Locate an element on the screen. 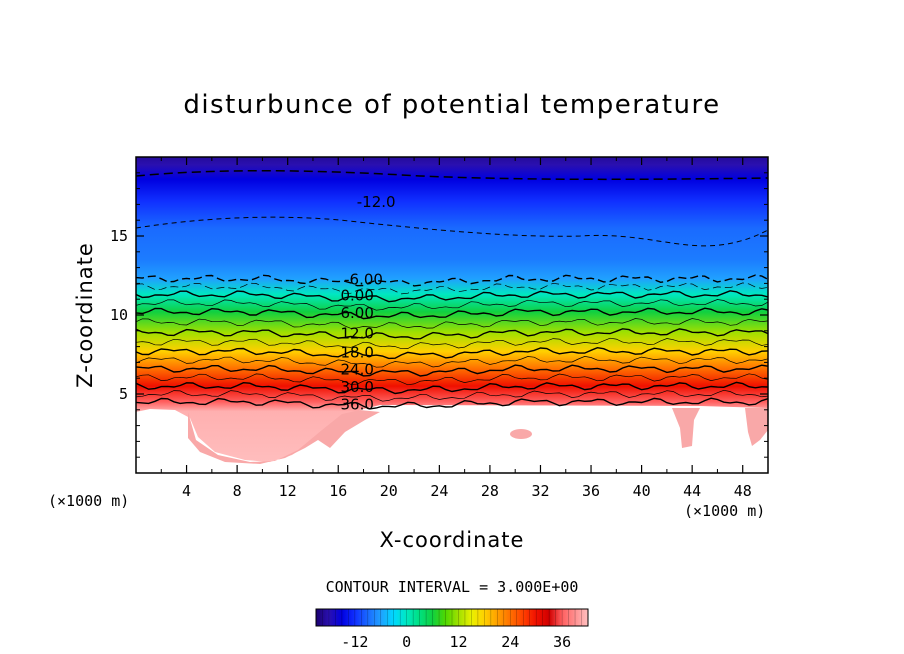 This screenshot has width=904, height=654. contour-labels: -12.0 -6.000.006.00 12.018.024.030.036.0 is located at coordinates (367, 303).